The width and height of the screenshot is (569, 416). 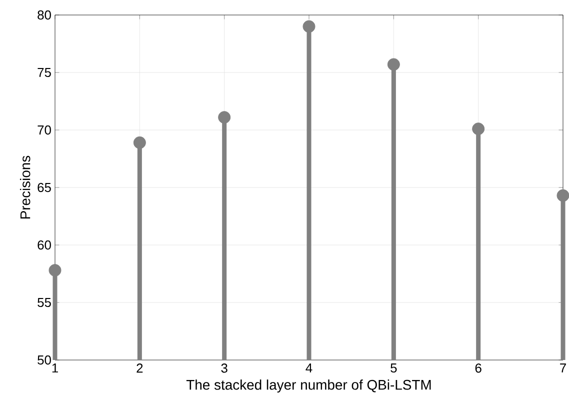 What do you see at coordinates (44, 245) in the screenshot?
I see `y-tick-label: 60` at bounding box center [44, 245].